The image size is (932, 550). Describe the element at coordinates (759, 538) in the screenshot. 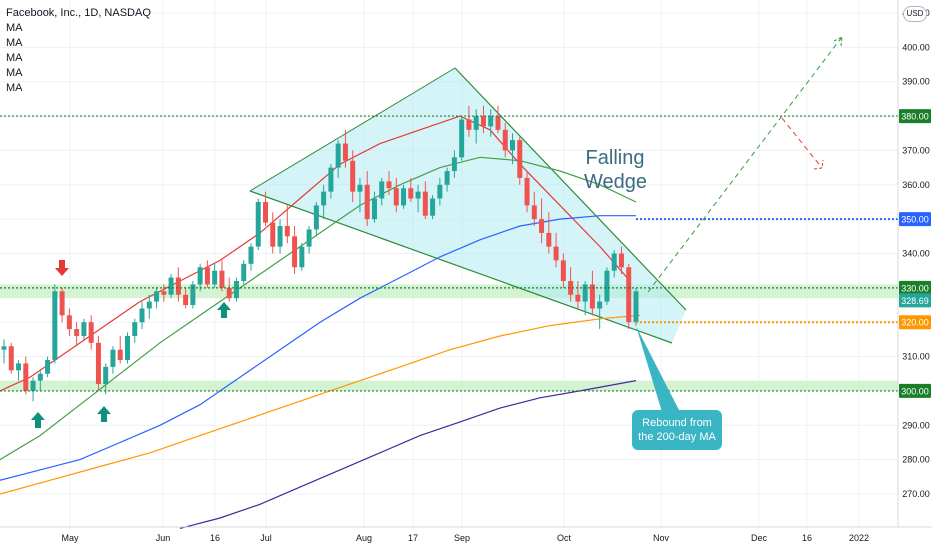

I see `time-tick-label: Dec` at that location.